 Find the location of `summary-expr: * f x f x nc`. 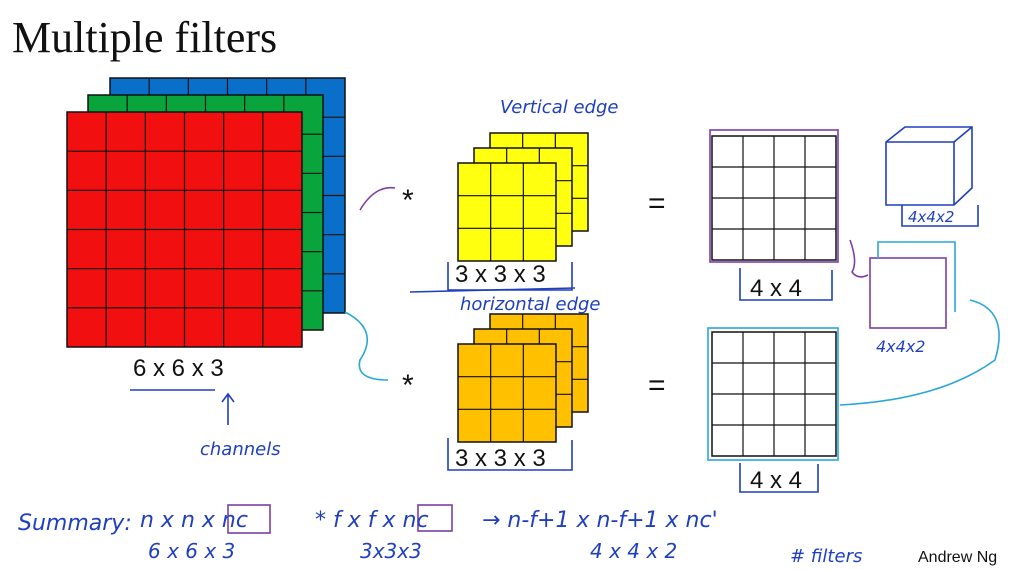

summary-expr: * f x f x nc is located at coordinates (372, 520).